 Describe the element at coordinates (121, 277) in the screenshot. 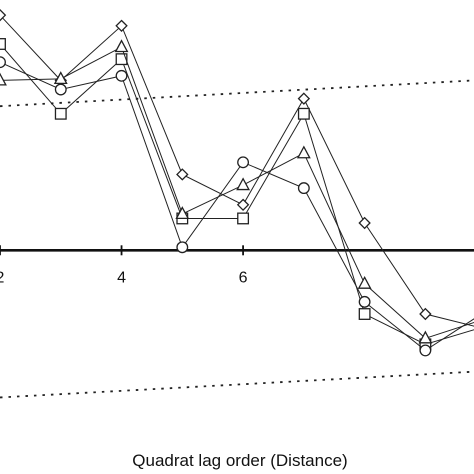

I see `x-tick-label-4: 4` at that location.